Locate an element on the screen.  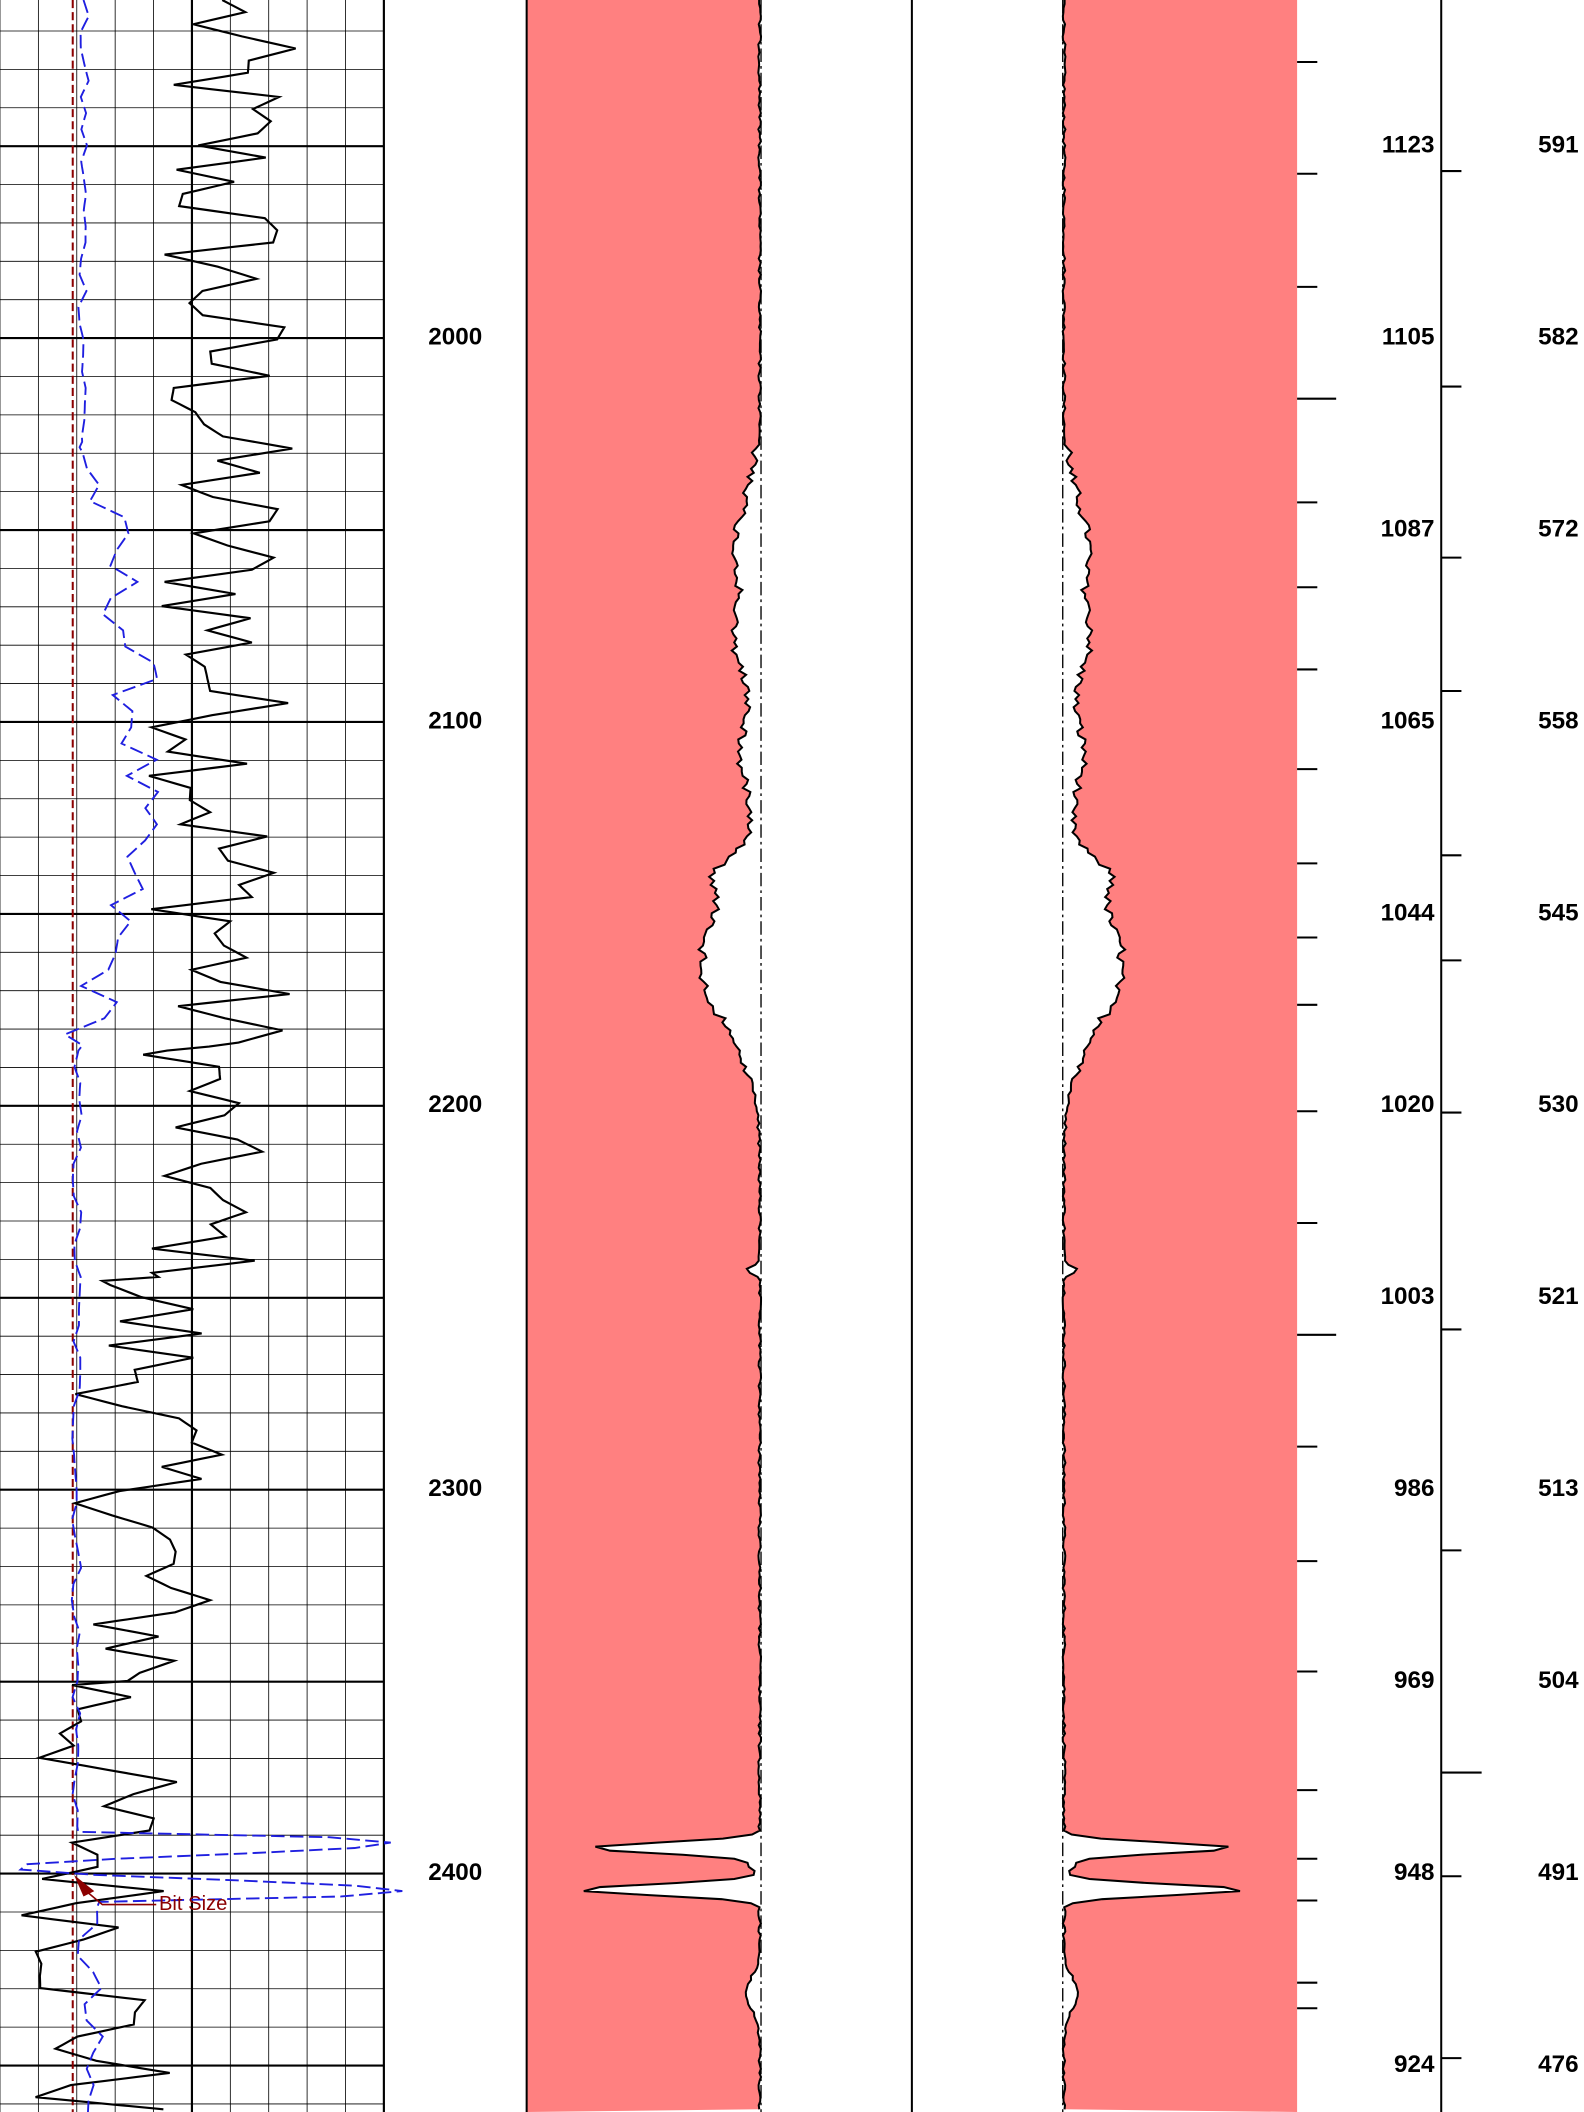
scale-a-label: 1044 is located at coordinates (1408, 912).